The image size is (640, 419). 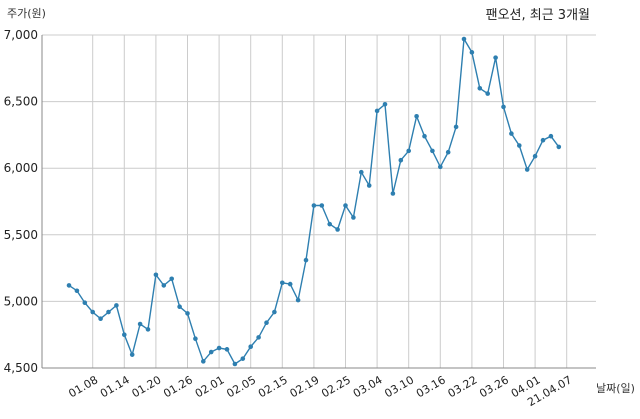 What do you see at coordinates (494, 386) in the screenshot?
I see `x-tick-label: 03.26` at bounding box center [494, 386].